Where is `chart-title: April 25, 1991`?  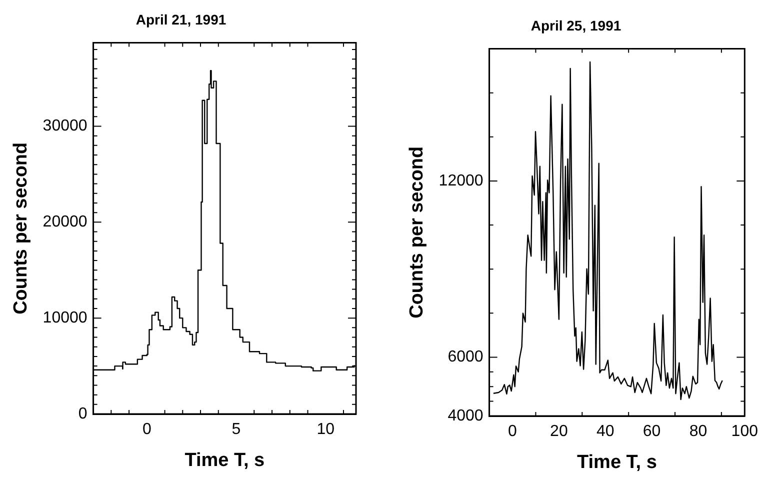 chart-title: April 25, 1991 is located at coordinates (576, 25).